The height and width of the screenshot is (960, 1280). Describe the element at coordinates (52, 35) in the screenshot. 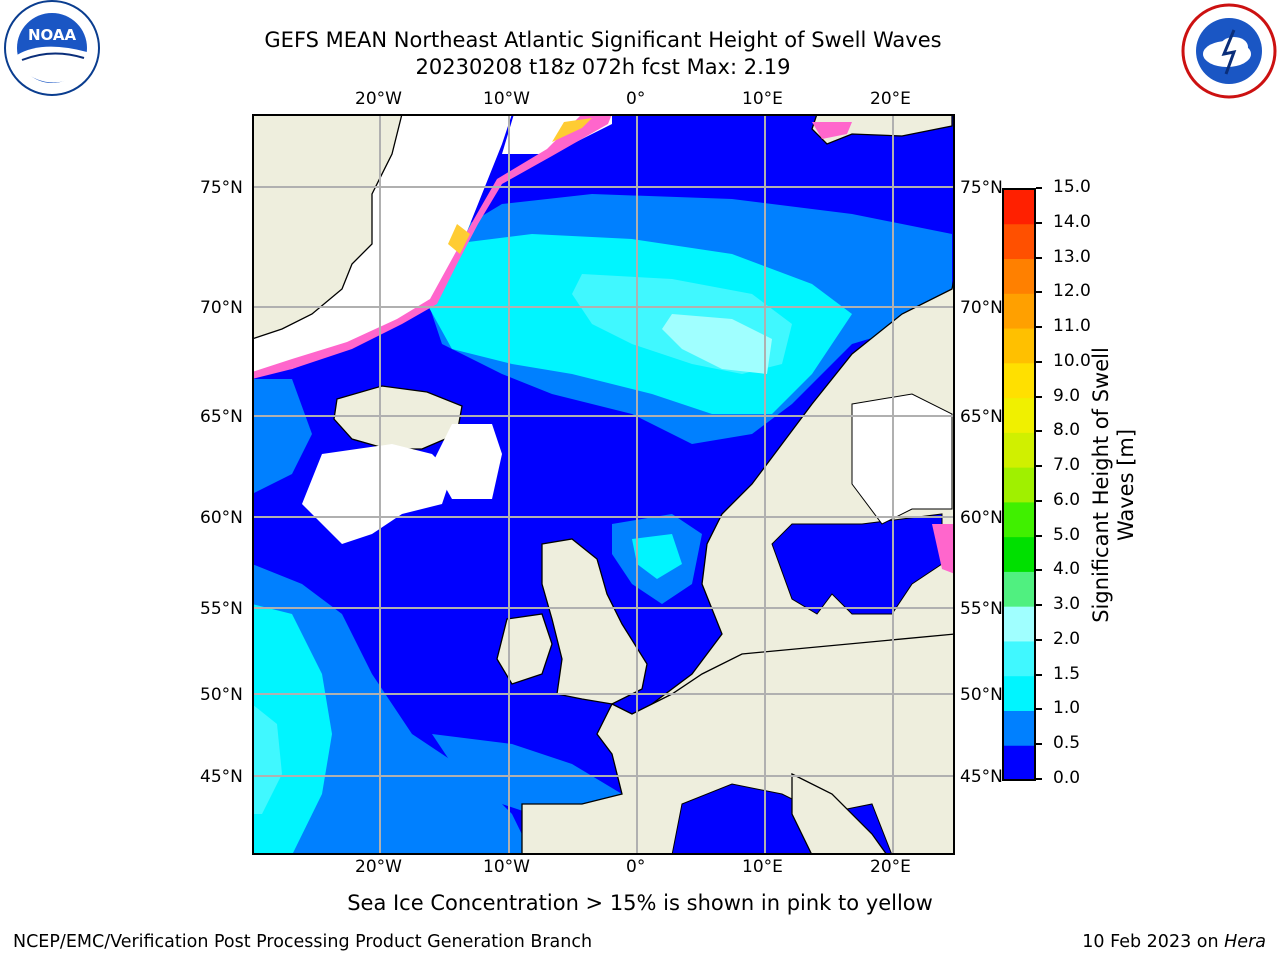

I see `noaa-logo-text: NOAA` at that location.